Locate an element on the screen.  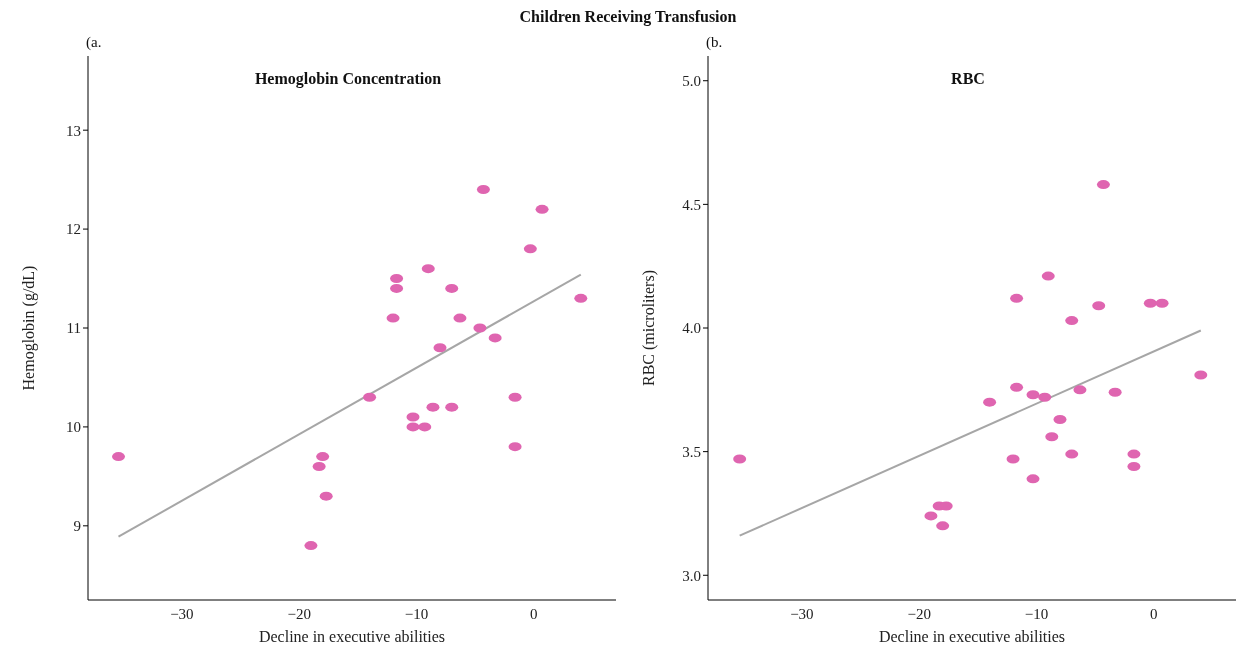
text: Children Receiving Transfusion is located at coordinates (628, 16).